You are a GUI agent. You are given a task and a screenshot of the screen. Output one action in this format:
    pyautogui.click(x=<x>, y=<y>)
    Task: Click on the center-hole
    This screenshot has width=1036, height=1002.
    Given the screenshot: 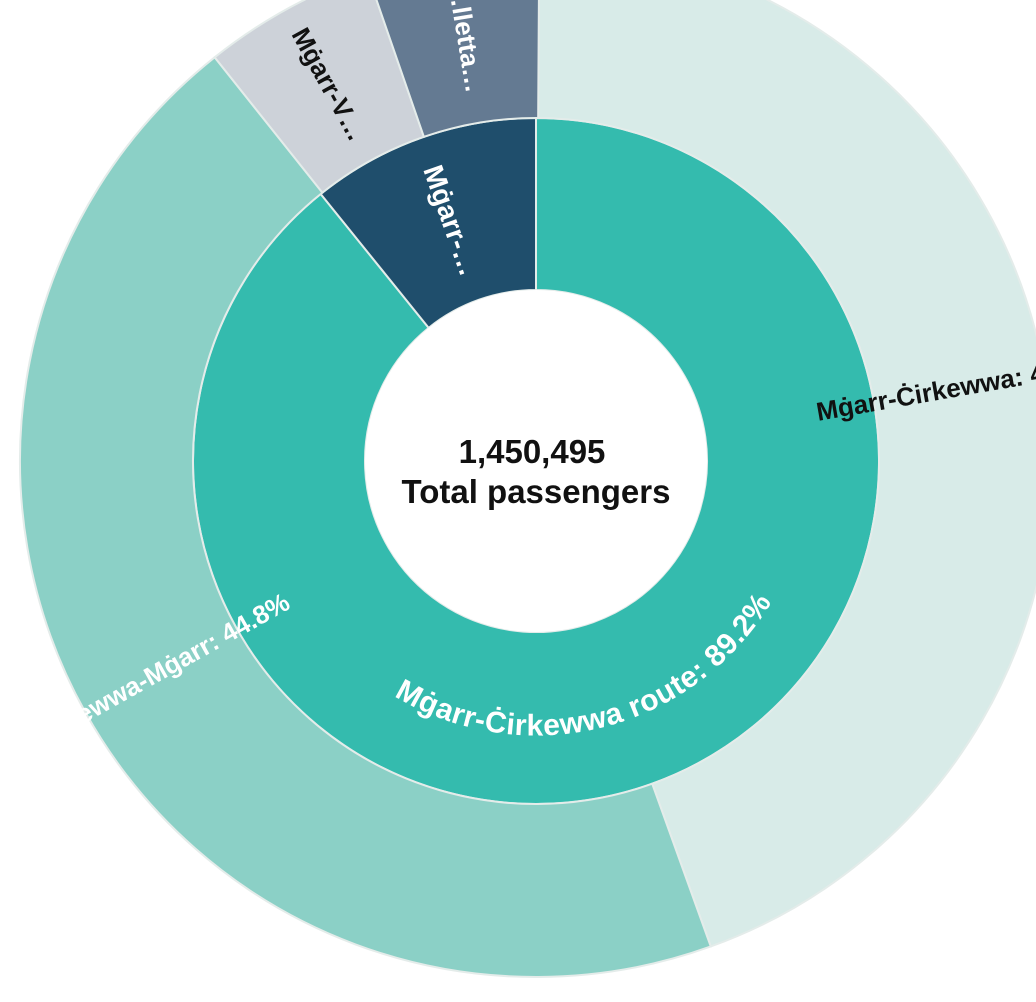 What is the action you would take?
    pyautogui.click(x=536, y=461)
    